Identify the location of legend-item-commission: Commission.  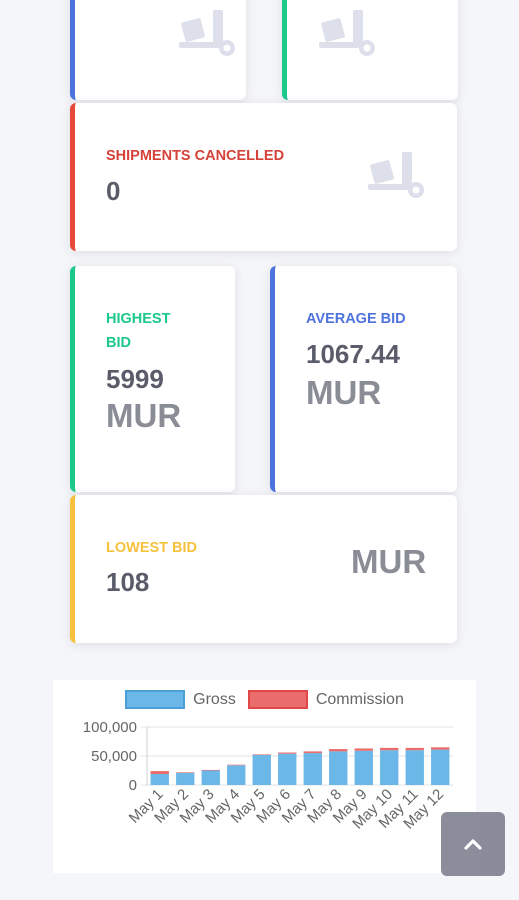
(325, 699).